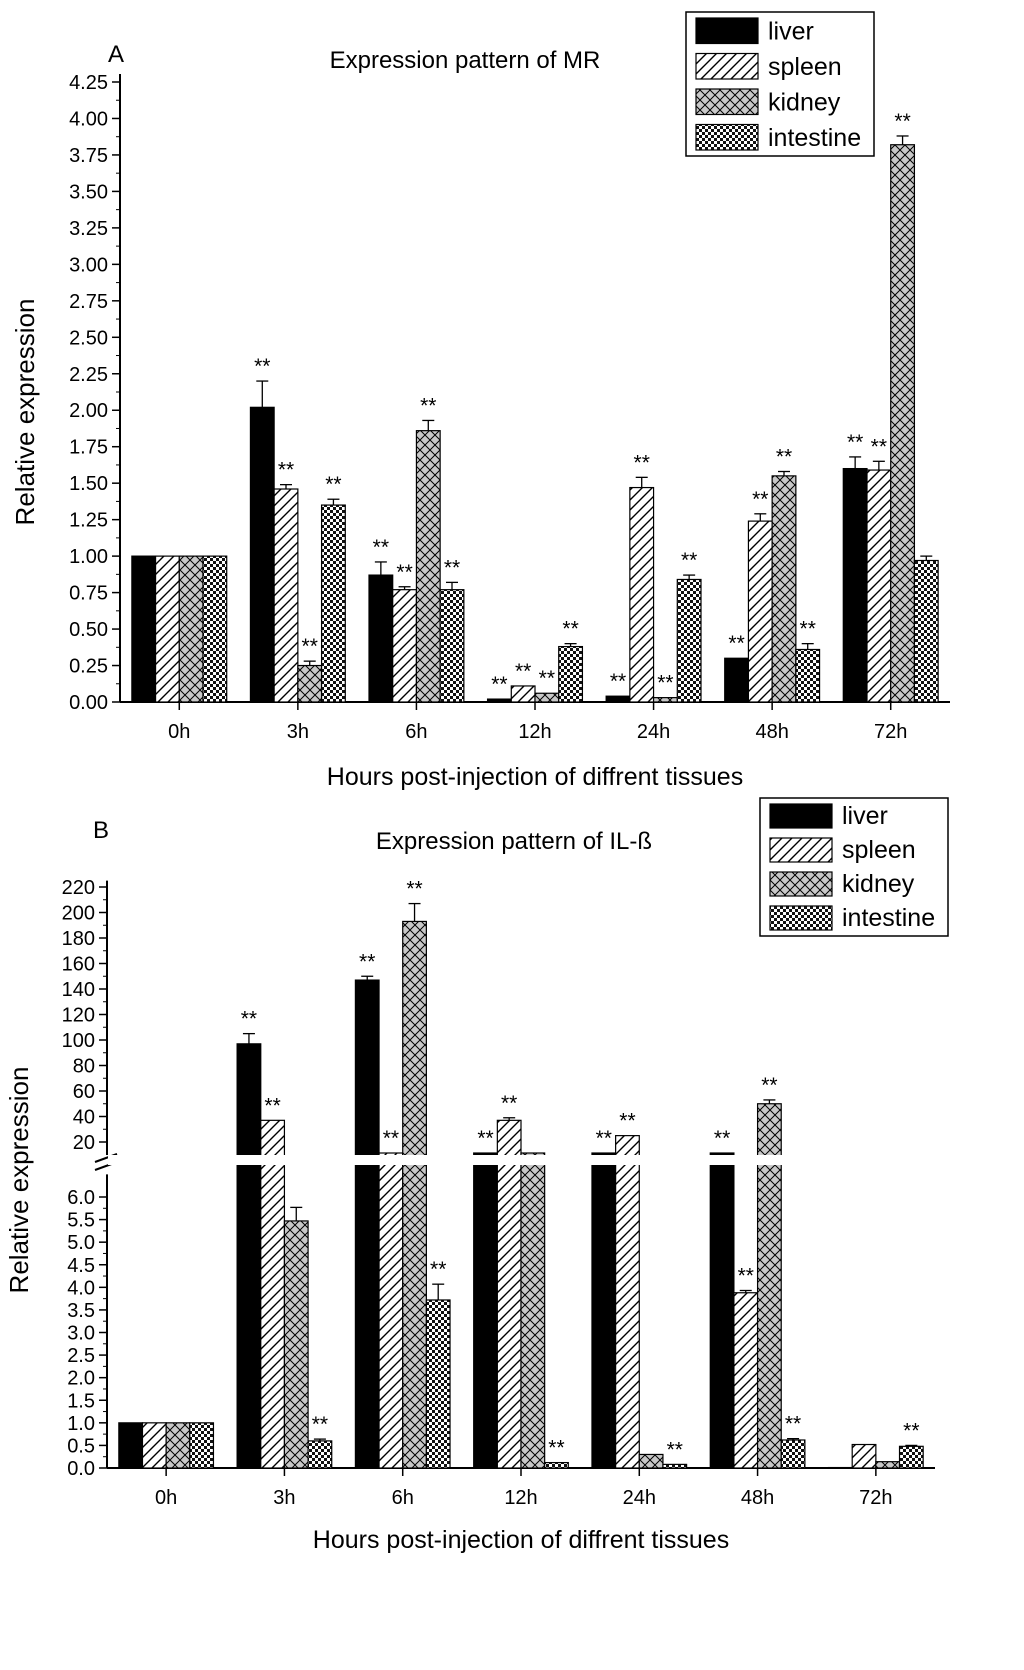 The width and height of the screenshot is (1024, 1670). What do you see at coordinates (81, 1266) in the screenshot?
I see `y-tick-label: 4.5` at bounding box center [81, 1266].